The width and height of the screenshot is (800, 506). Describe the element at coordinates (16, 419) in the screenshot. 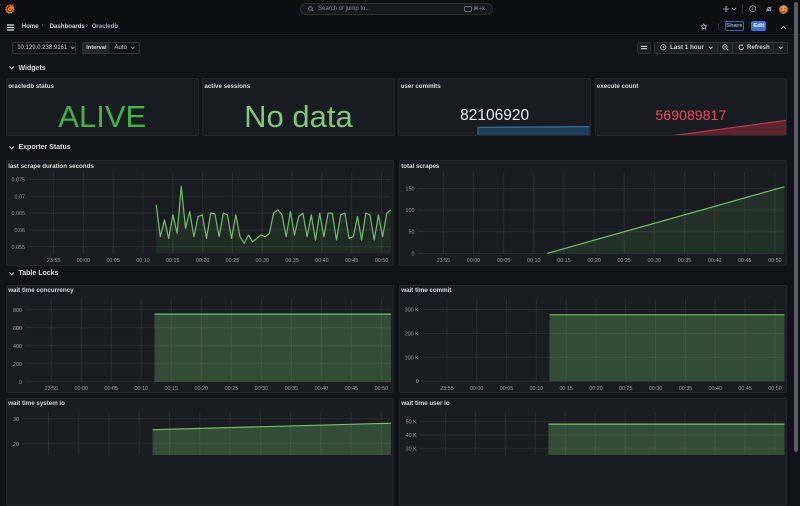

I see `svg-text: 30` at that location.